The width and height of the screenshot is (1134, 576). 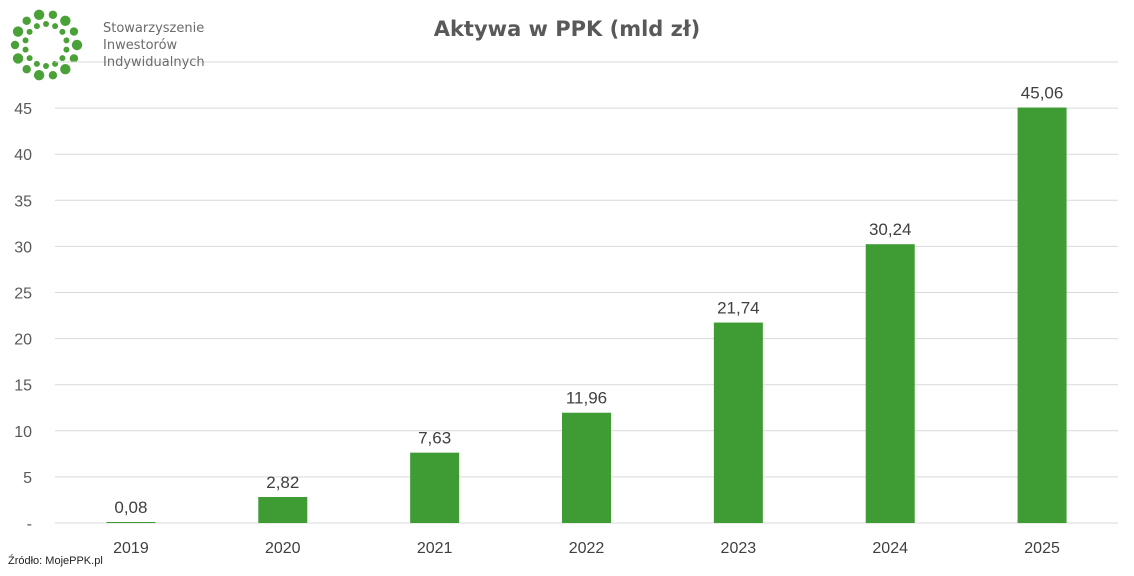 I want to click on y-tick-label: 45, so click(x=23, y=109).